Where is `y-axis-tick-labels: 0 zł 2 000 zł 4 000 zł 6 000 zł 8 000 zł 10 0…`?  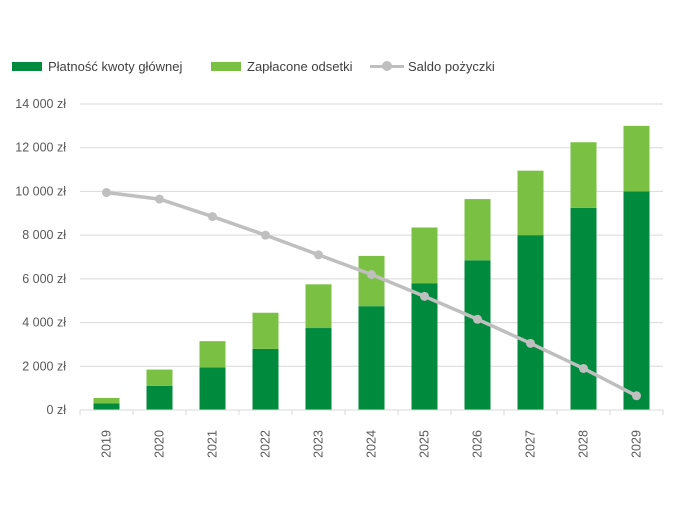 y-axis-tick-labels: 0 zł 2 000 zł 4 000 zł 6 000 zł 8 000 zł 10 0… is located at coordinates (40, 257).